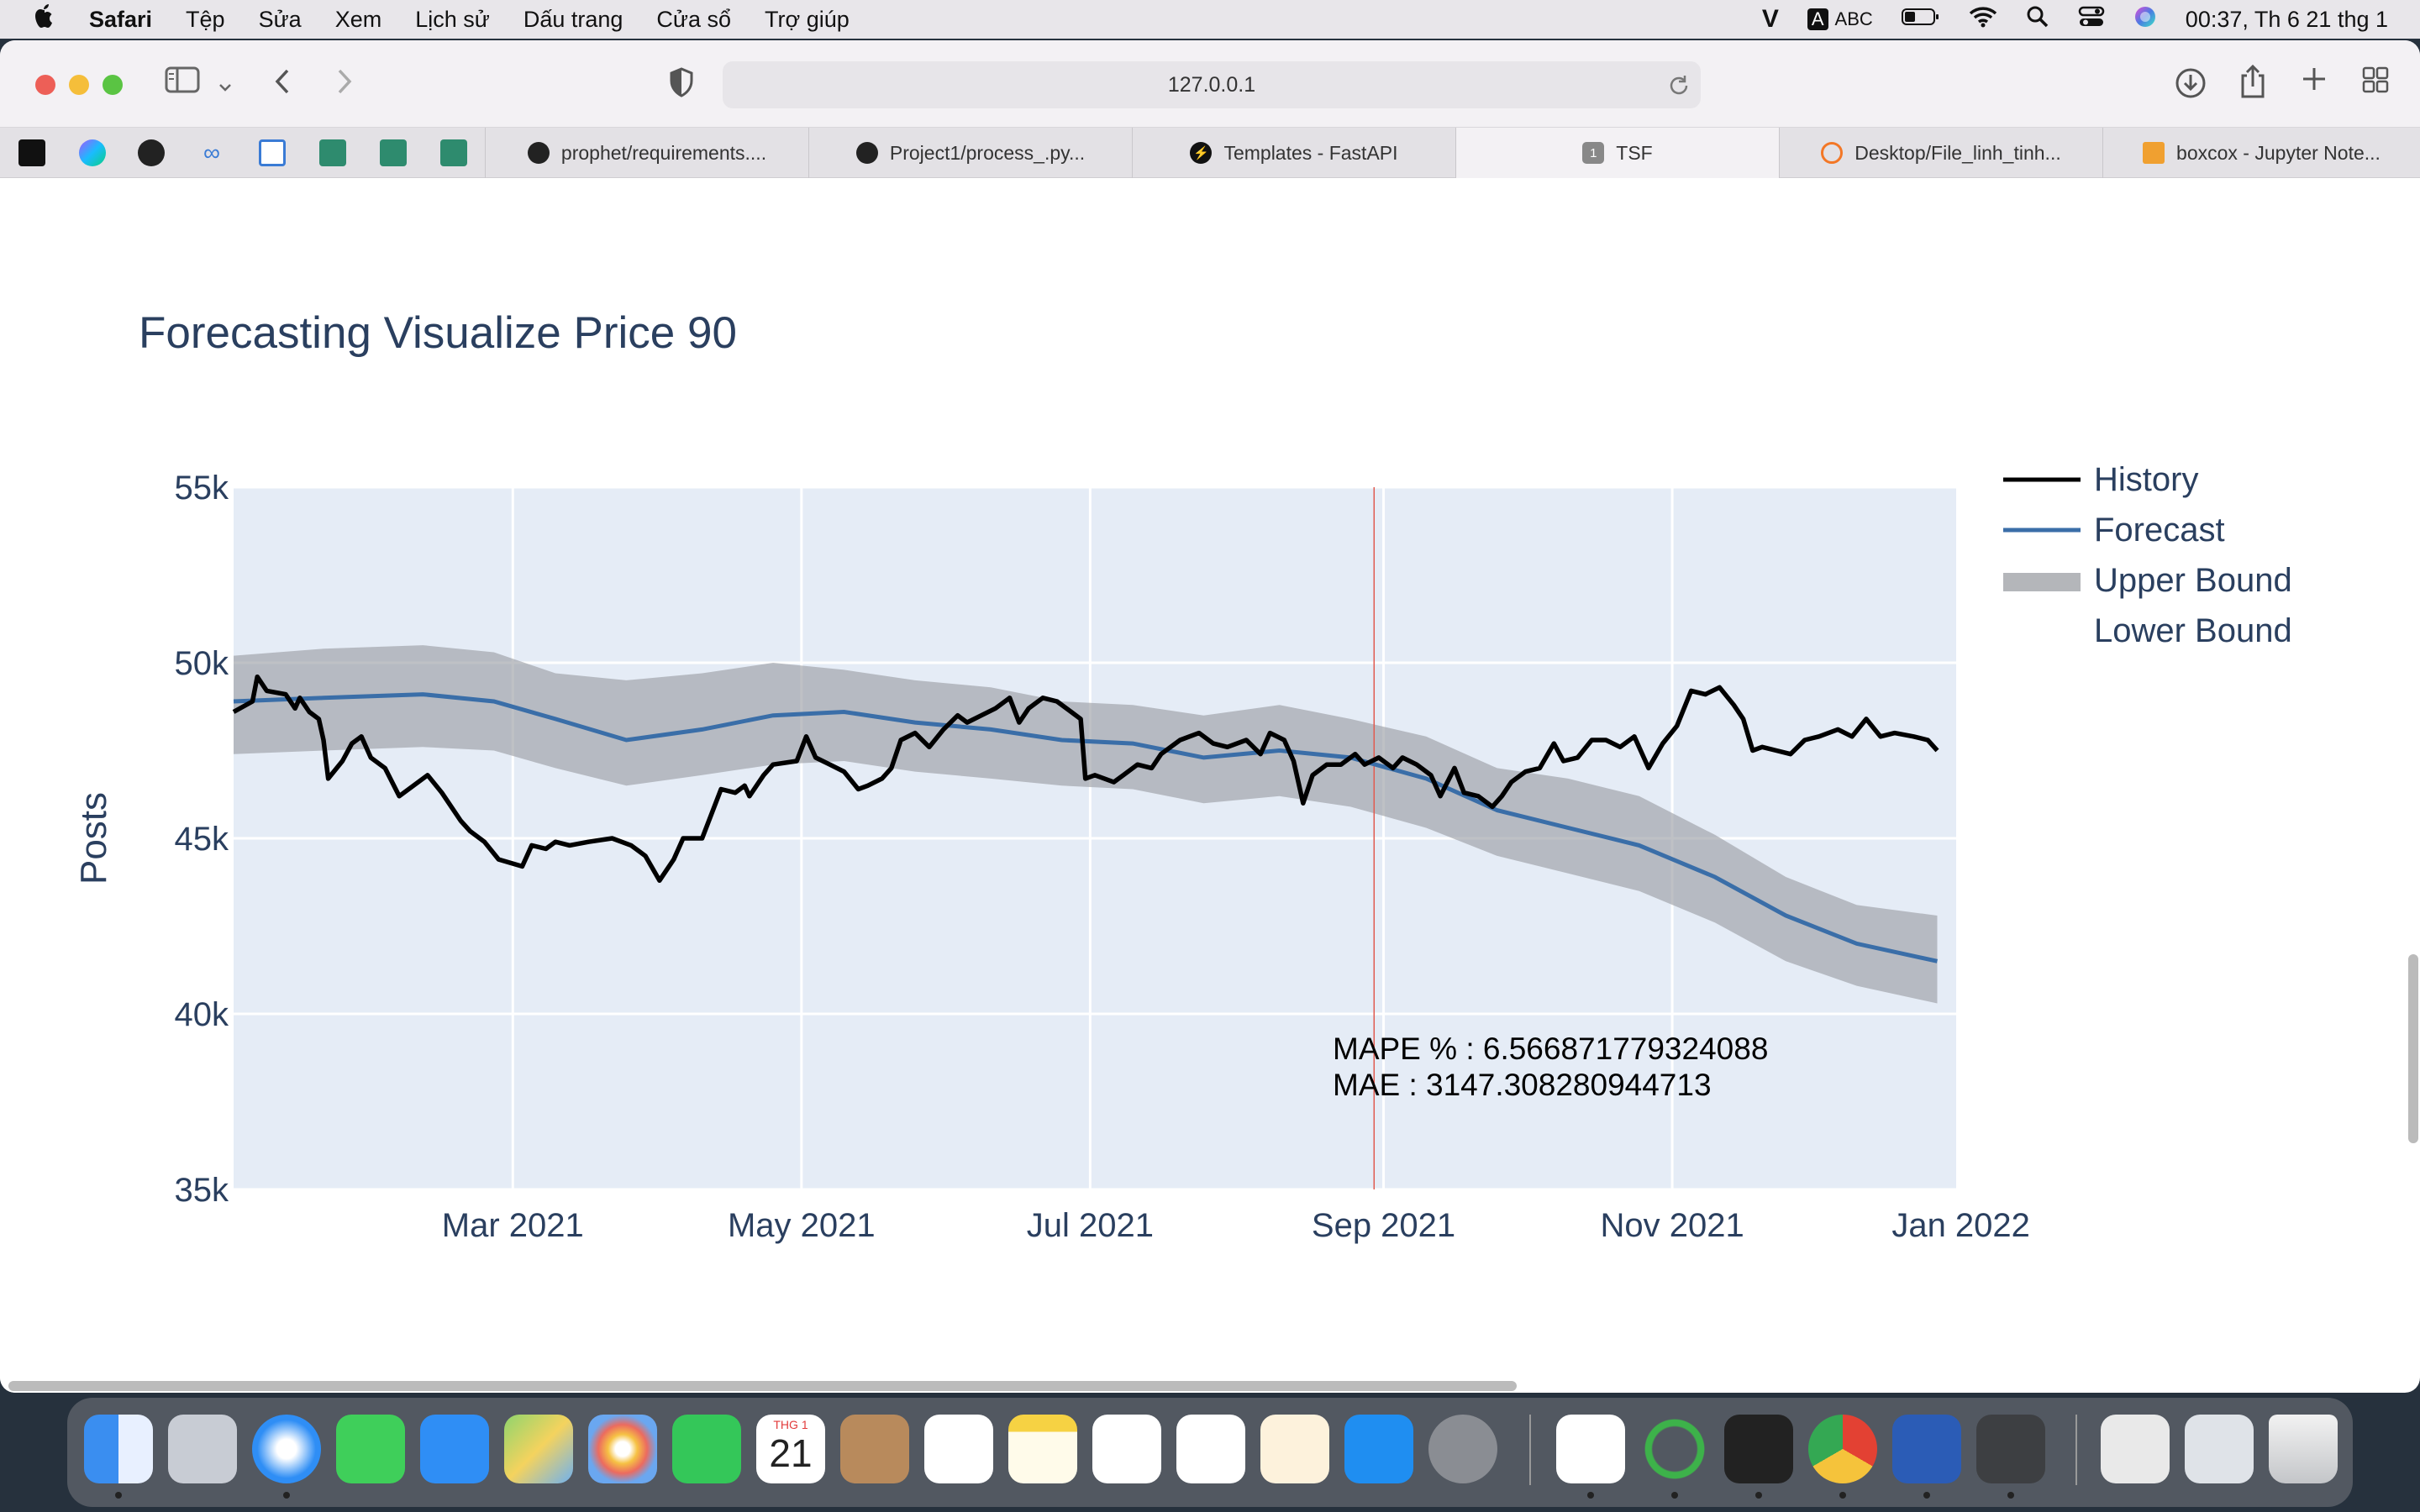  What do you see at coordinates (802, 1225) in the screenshot?
I see `x-tick-label: May 2021` at bounding box center [802, 1225].